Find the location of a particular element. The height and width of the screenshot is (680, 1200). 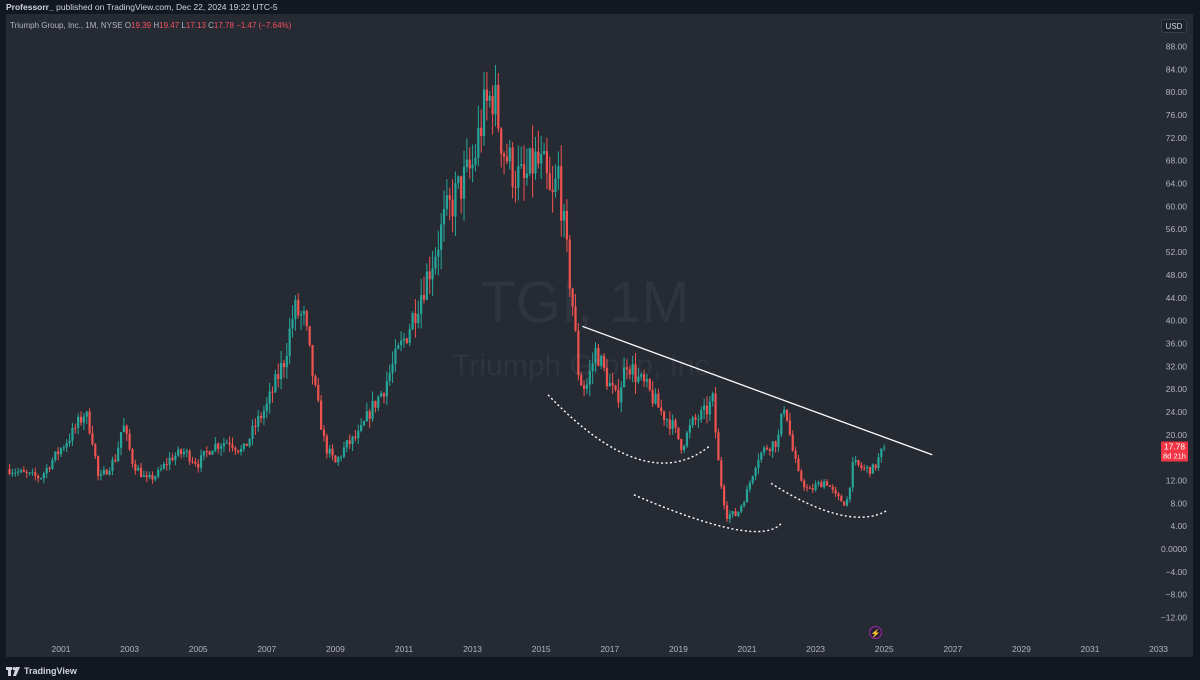

currency-button: USD is located at coordinates (1174, 26).